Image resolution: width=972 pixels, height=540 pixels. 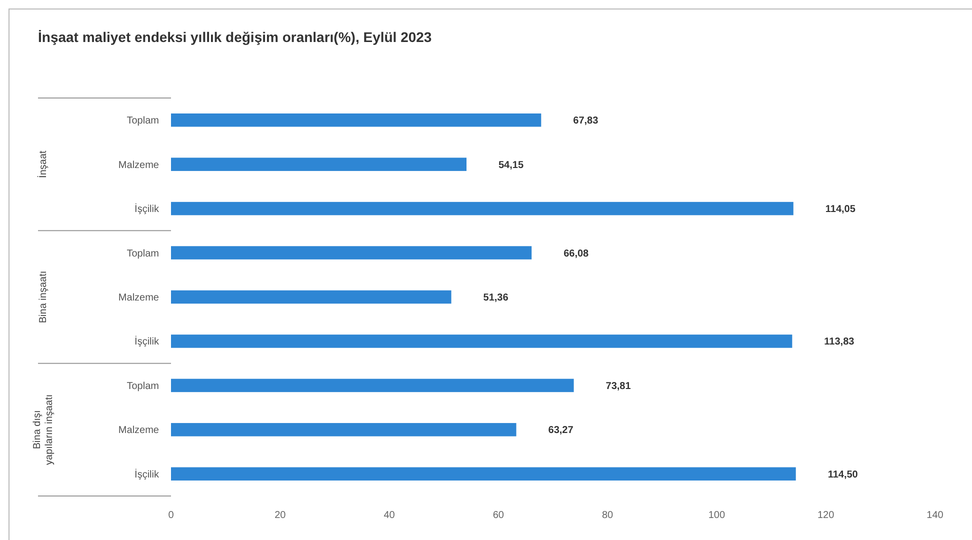 What do you see at coordinates (619, 386) in the screenshot?
I see `data-label: 73,81` at bounding box center [619, 386].